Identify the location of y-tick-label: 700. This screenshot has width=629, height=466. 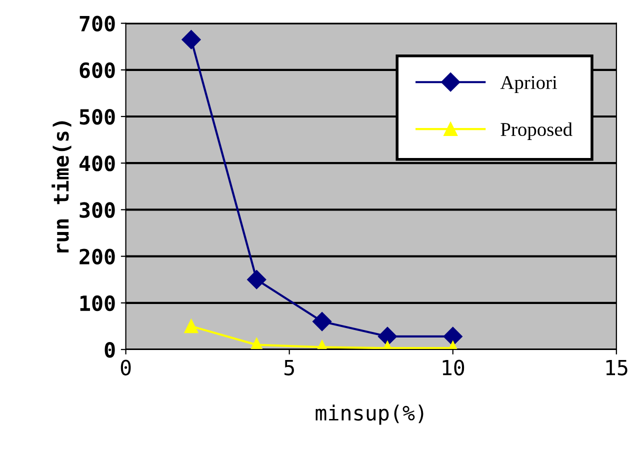
(97, 24).